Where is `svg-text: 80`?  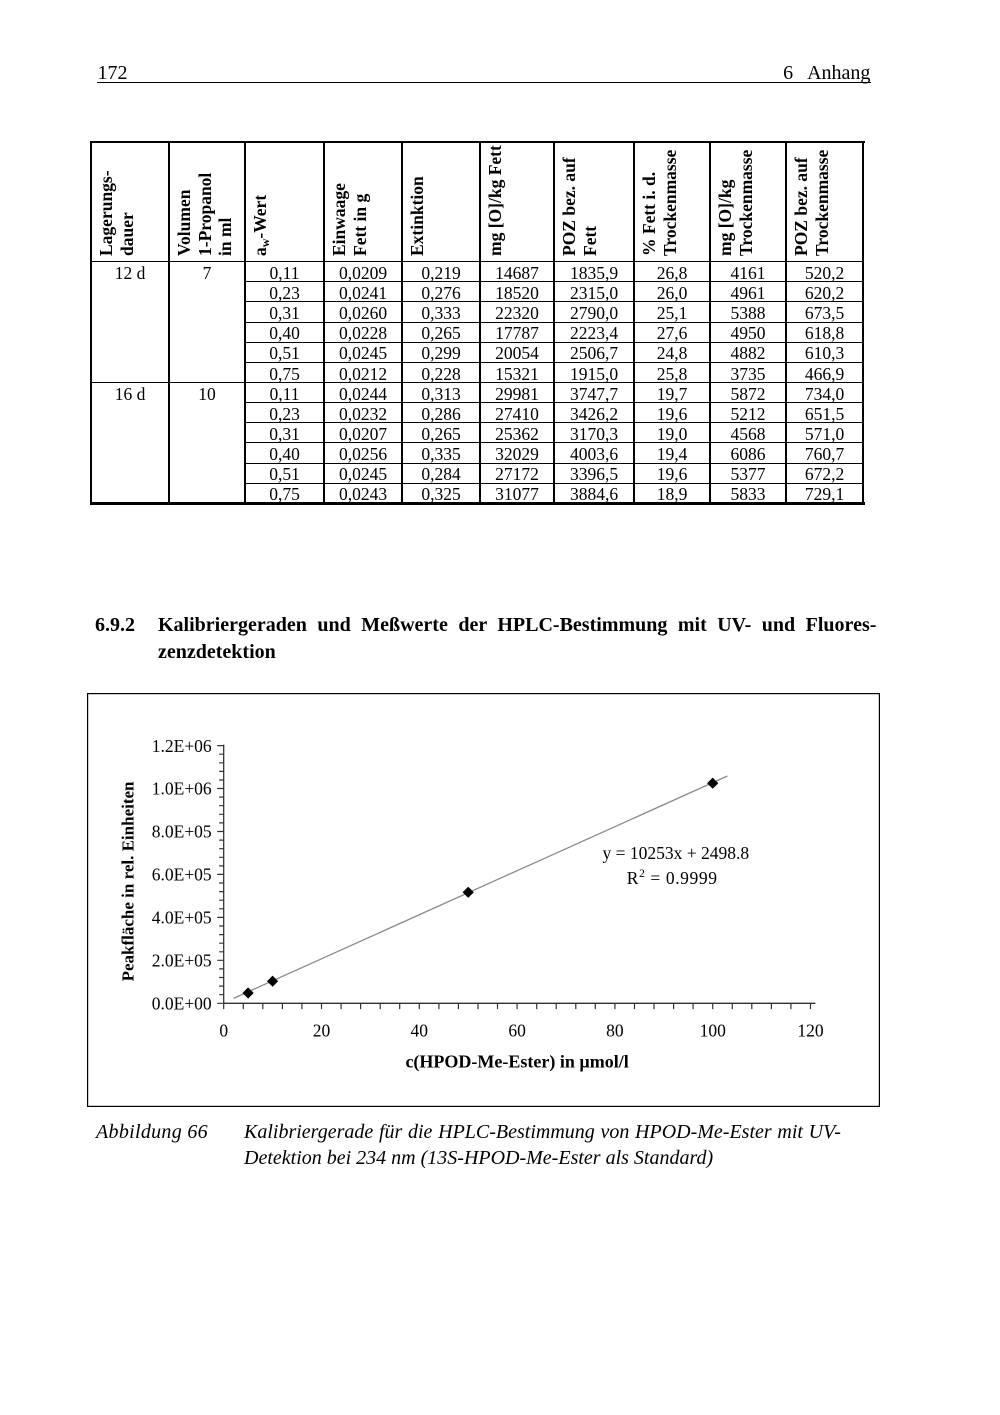
svg-text: 80 is located at coordinates (615, 1031).